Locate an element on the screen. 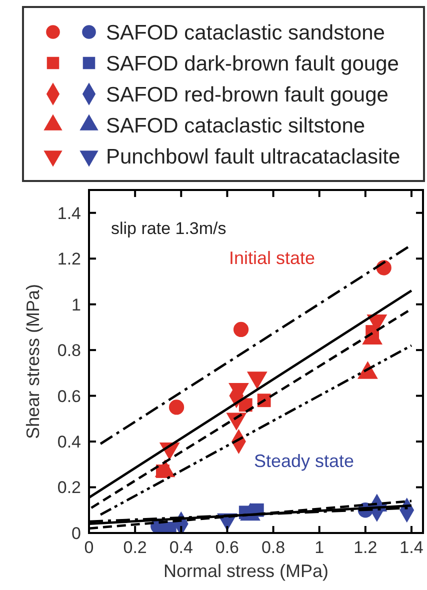  y-tick-label: 0.4 is located at coordinates (69, 442).